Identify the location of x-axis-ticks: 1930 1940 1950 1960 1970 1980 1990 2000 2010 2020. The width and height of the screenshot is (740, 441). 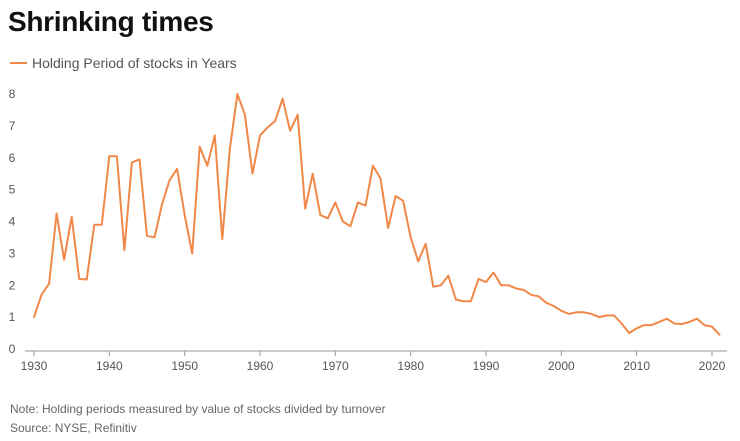
(373, 362).